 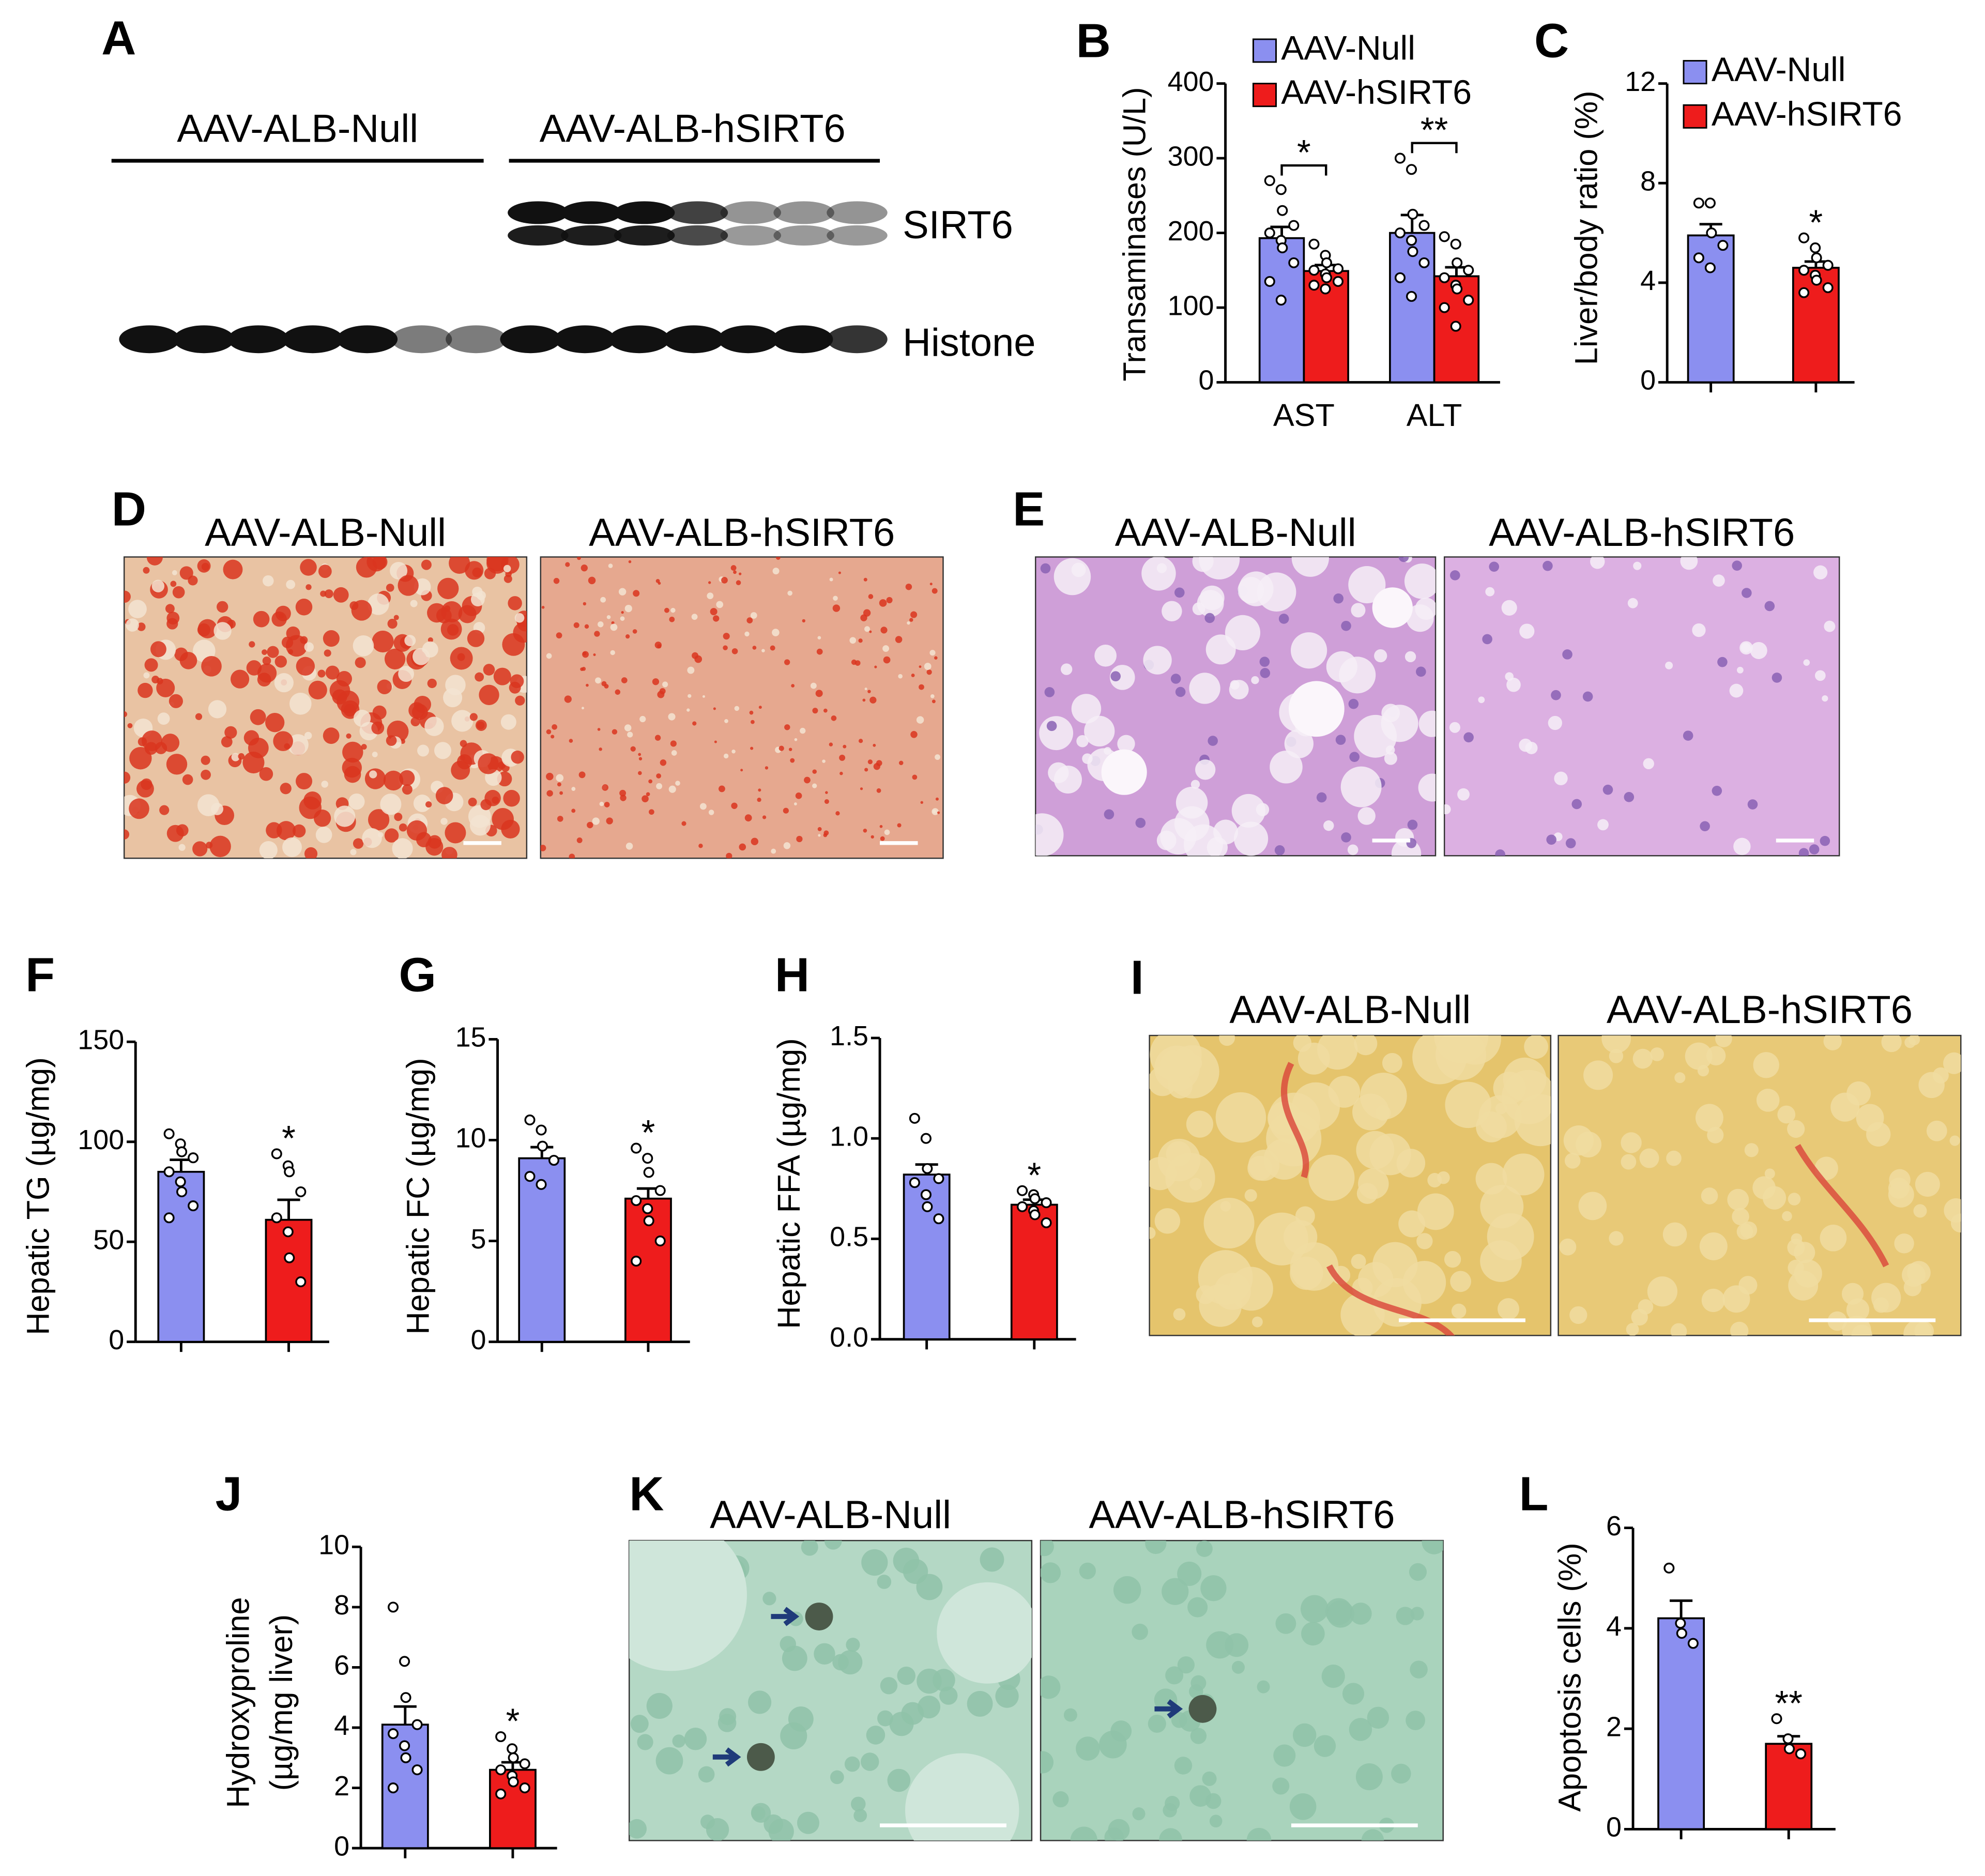 What do you see at coordinates (1816, 222) in the screenshot?
I see `significance: *` at bounding box center [1816, 222].